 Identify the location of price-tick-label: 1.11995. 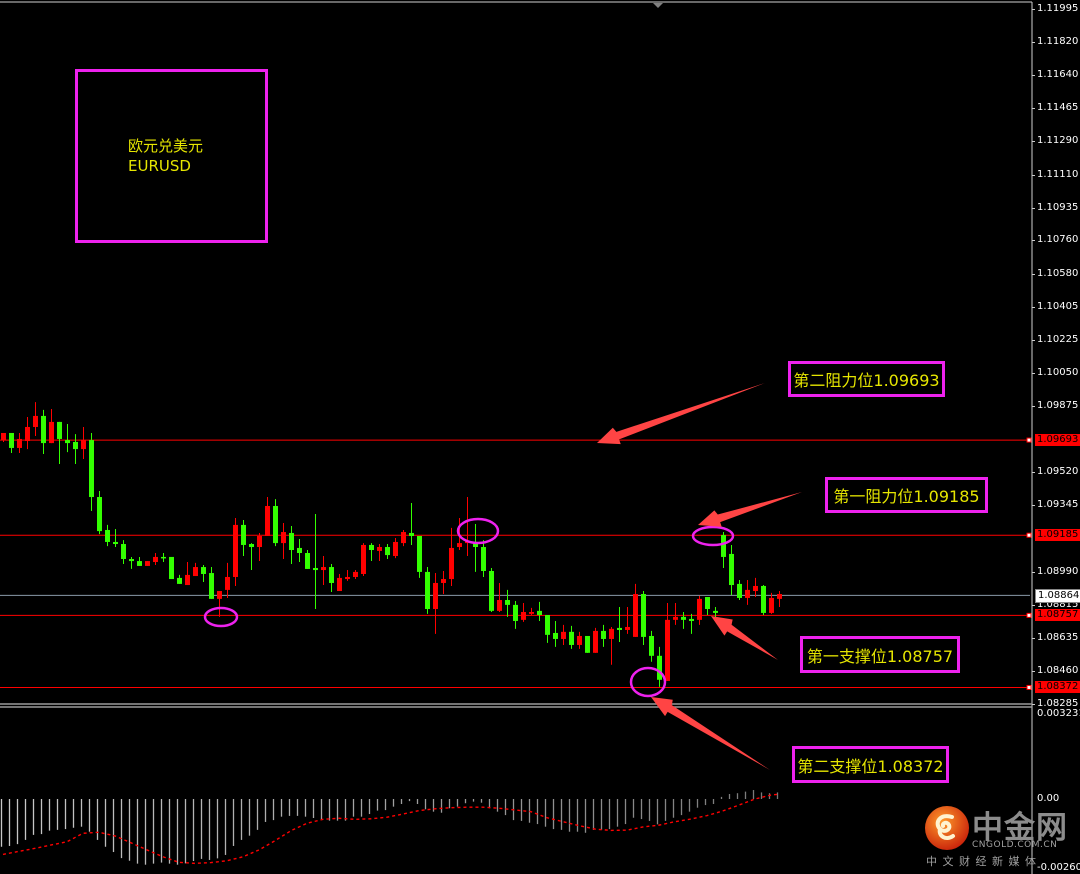
(1058, 8).